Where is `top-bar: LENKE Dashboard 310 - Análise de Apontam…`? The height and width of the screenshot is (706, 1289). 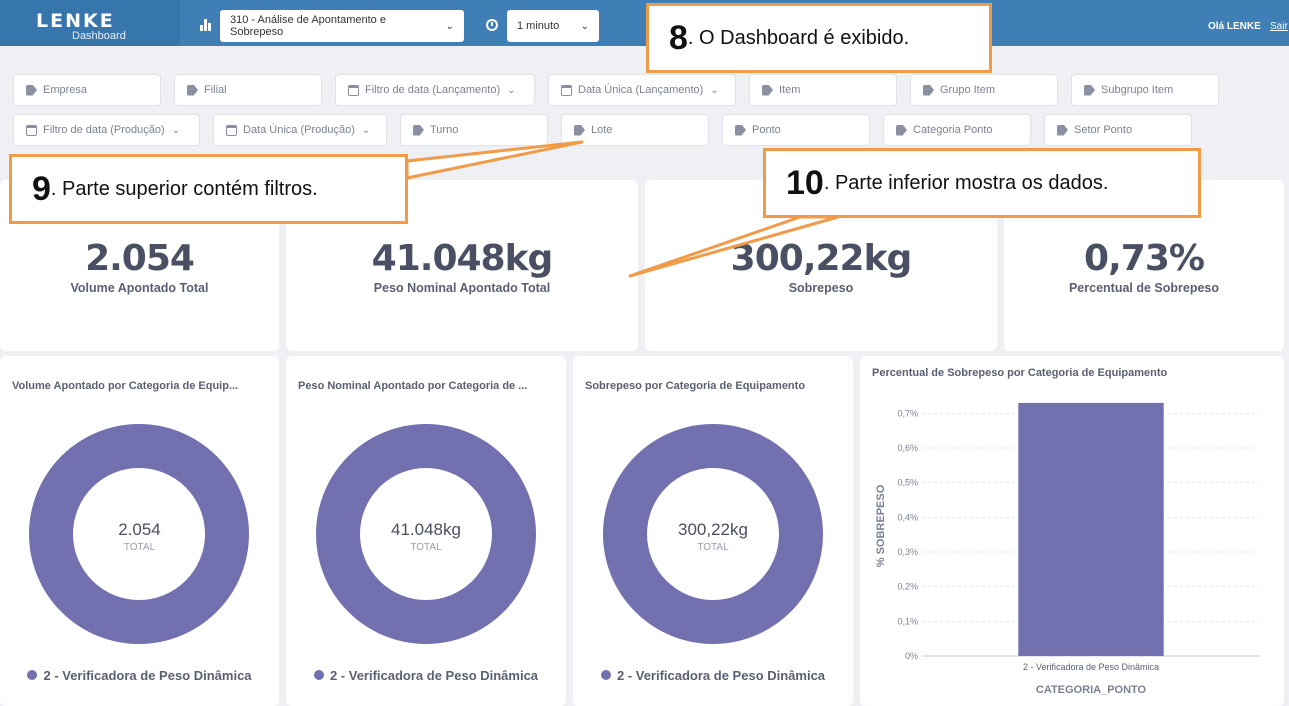
top-bar: LENKE Dashboard 310 - Análise de Apontam… is located at coordinates (644, 23).